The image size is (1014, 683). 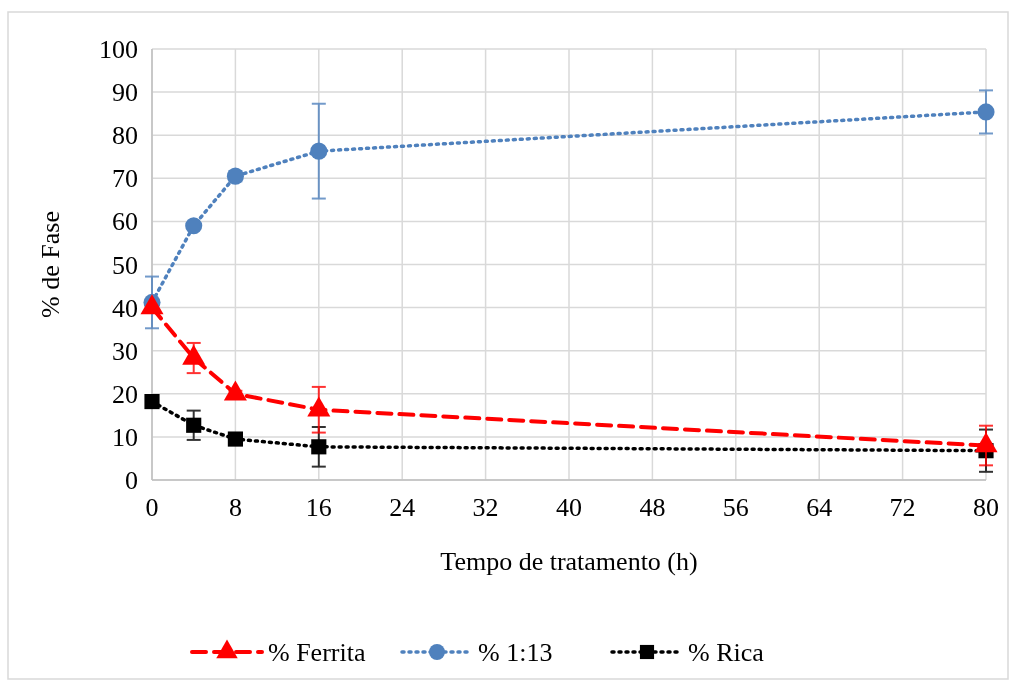 I want to click on x-tick-label: 80, so click(x=986, y=507).